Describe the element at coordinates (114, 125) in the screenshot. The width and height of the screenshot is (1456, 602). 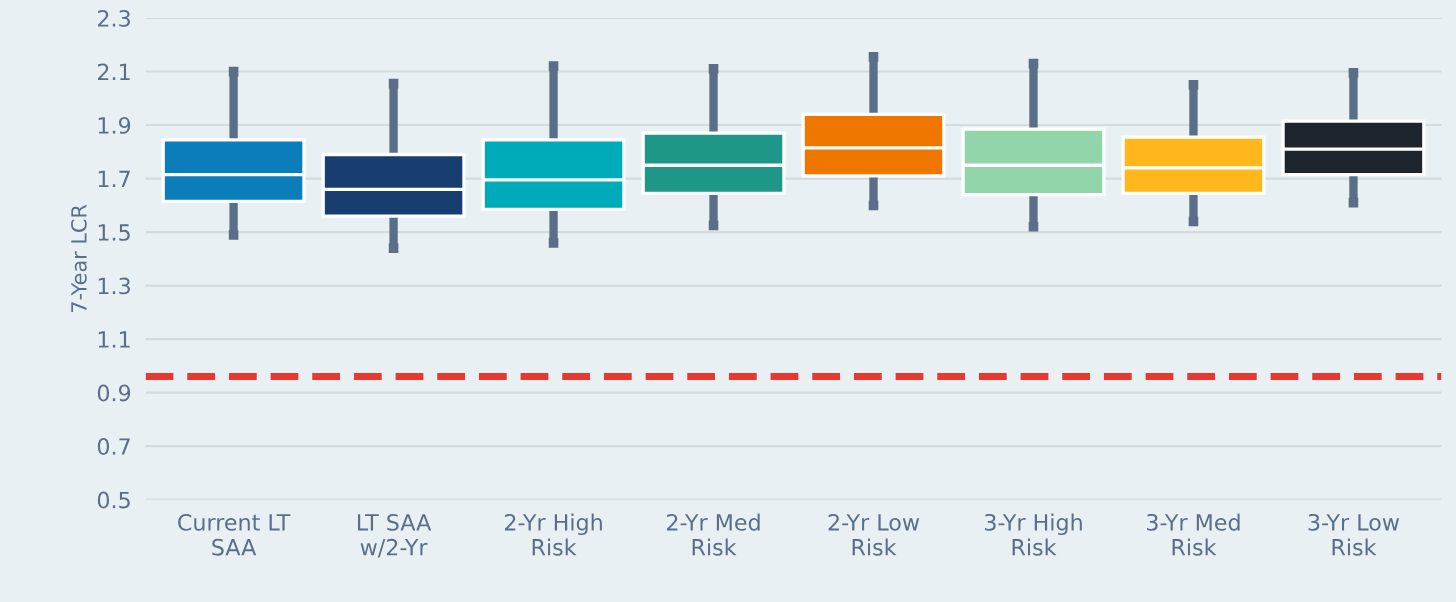
I see `y-tick-label: 1.9` at that location.